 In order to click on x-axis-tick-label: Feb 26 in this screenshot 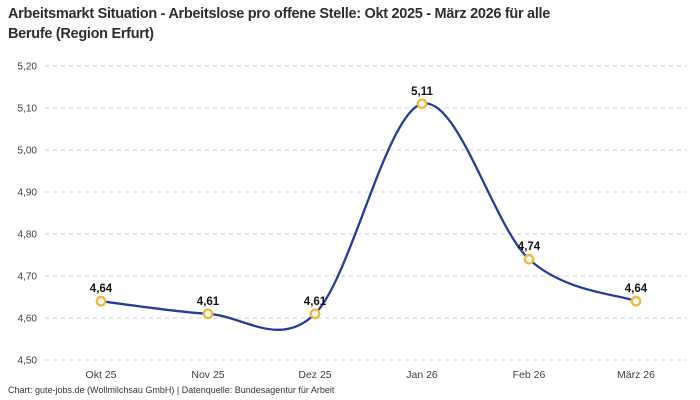, I will do `click(529, 375)`.